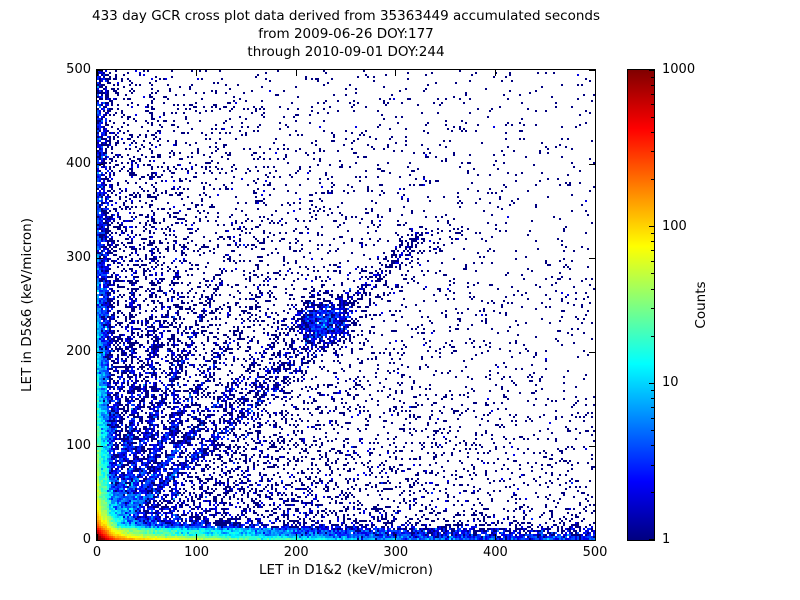 The height and width of the screenshot is (600, 800). I want to click on x-tick-label: 100, so click(197, 552).